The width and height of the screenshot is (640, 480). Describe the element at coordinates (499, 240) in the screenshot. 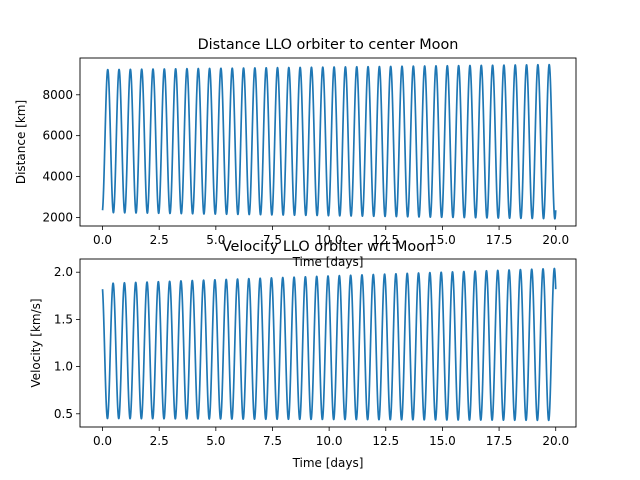

I see `distance-x-tick-label: 17.5` at that location.